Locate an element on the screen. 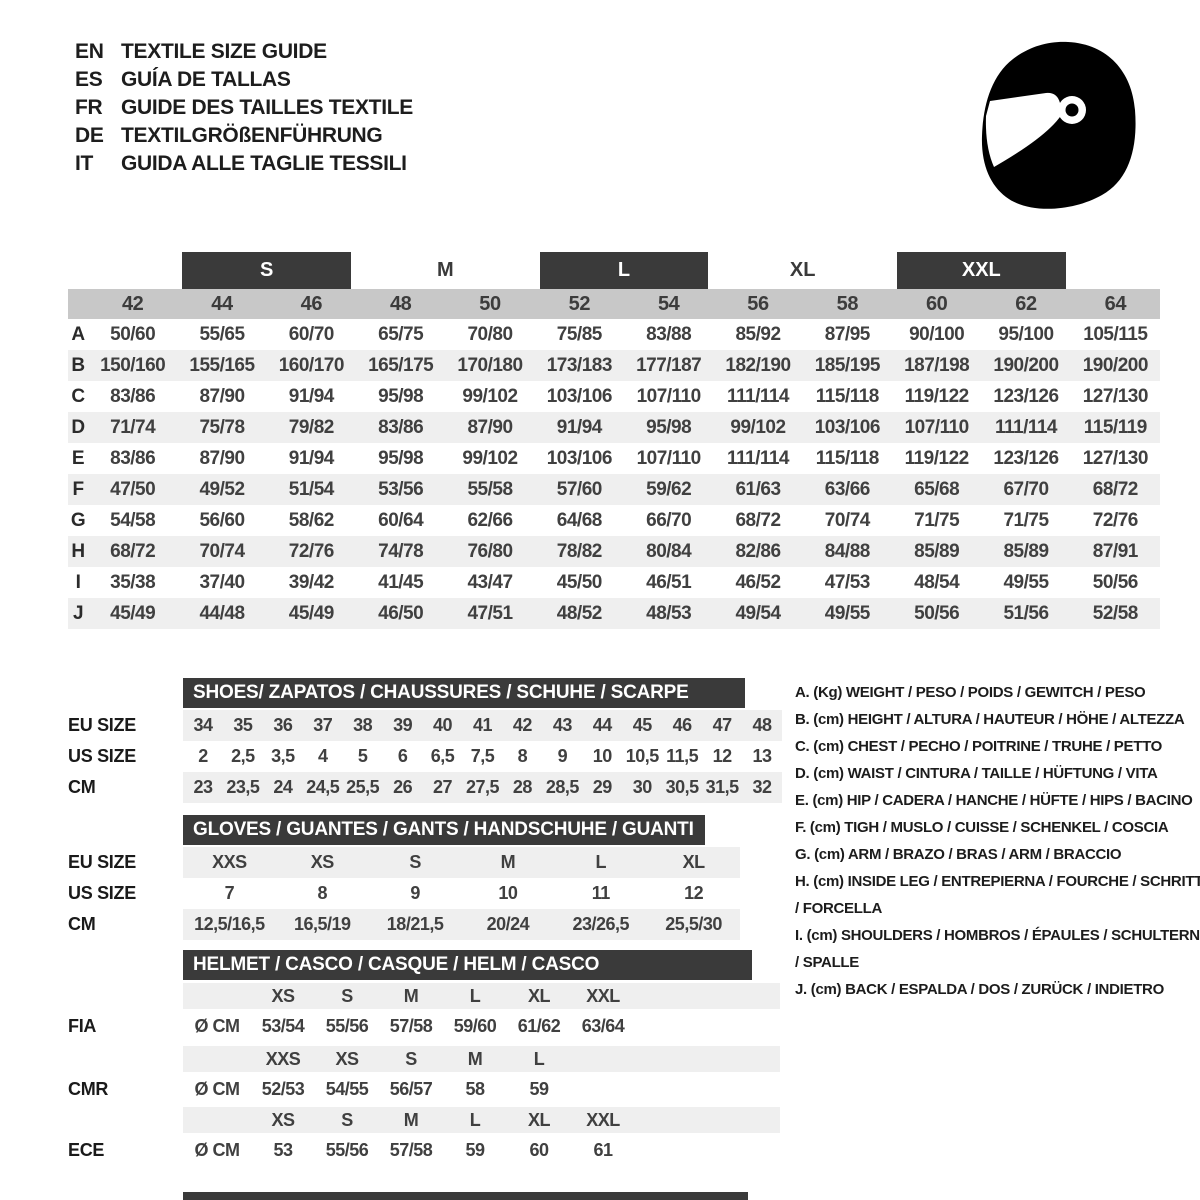 Image resolution: width=1200 pixels, height=1200 pixels. helmet-size-value: 55/56 is located at coordinates (347, 1150).